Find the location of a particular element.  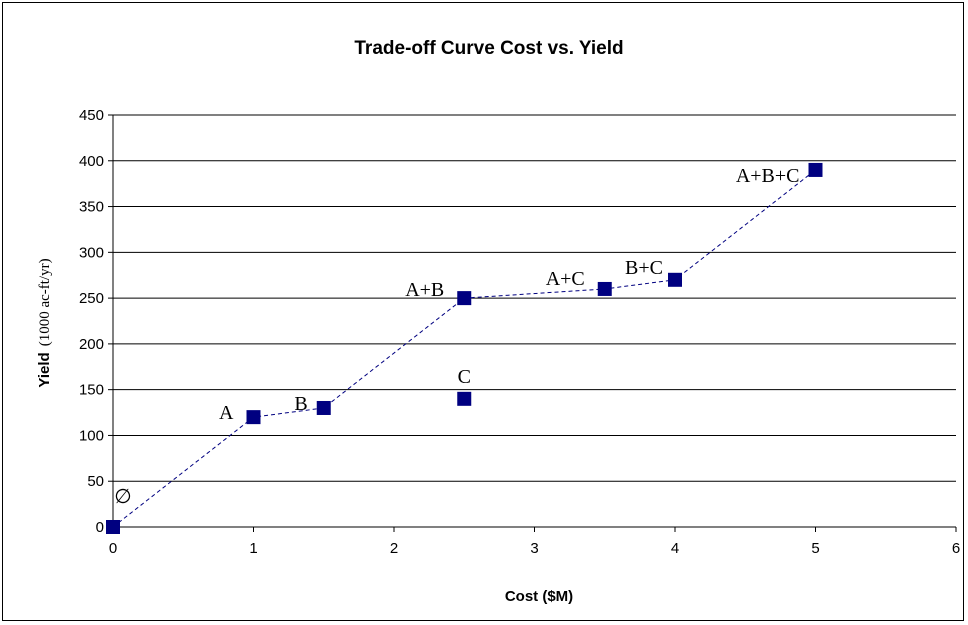

point-label-1: A is located at coordinates (226, 413).